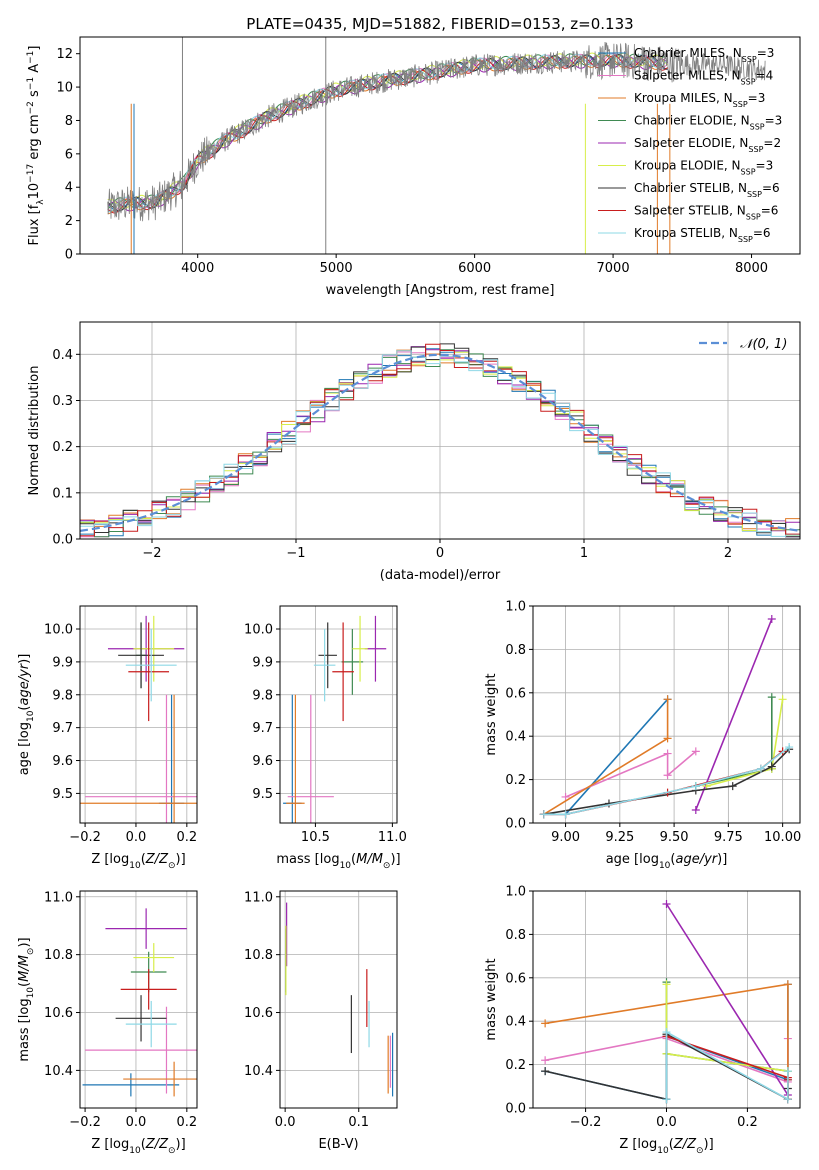 The height and width of the screenshot is (1170, 819). Describe the element at coordinates (691, 143) in the screenshot. I see `legend-label-main: Salpeter ELODIE, N` at that location.